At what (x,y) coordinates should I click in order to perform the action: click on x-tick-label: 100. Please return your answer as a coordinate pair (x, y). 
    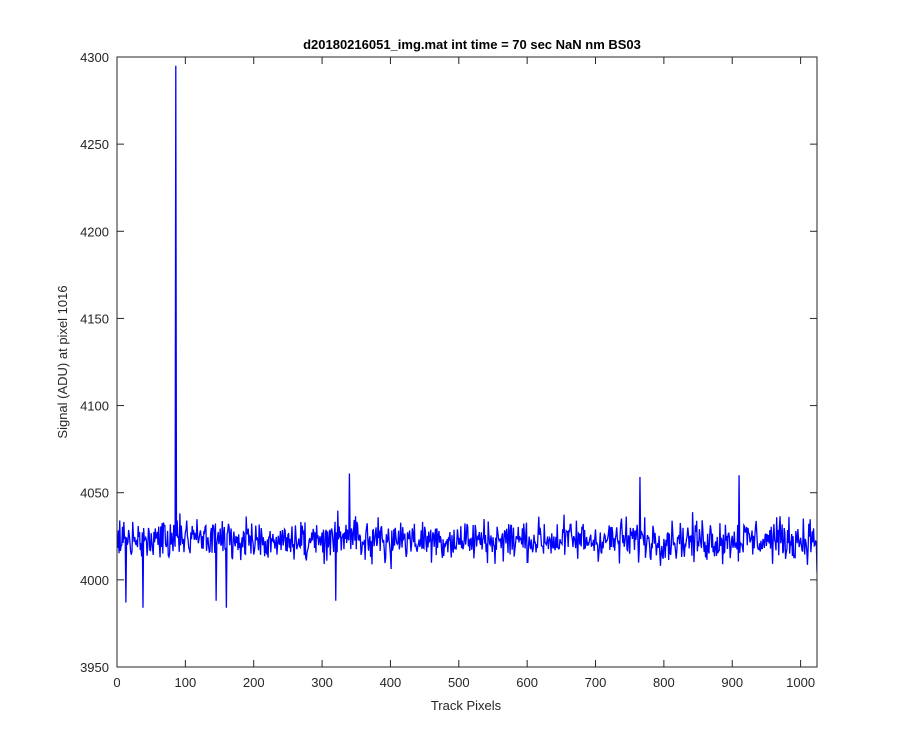
    Looking at the image, I should click on (186, 682).